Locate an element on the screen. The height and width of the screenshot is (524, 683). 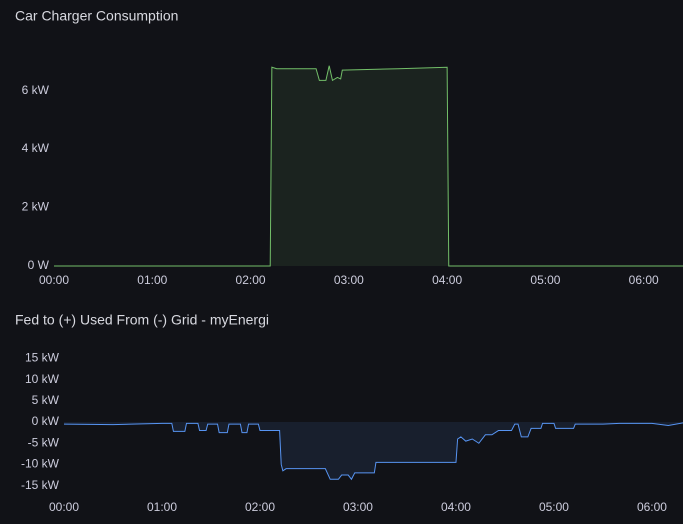
line is located at coordinates (373, 451).